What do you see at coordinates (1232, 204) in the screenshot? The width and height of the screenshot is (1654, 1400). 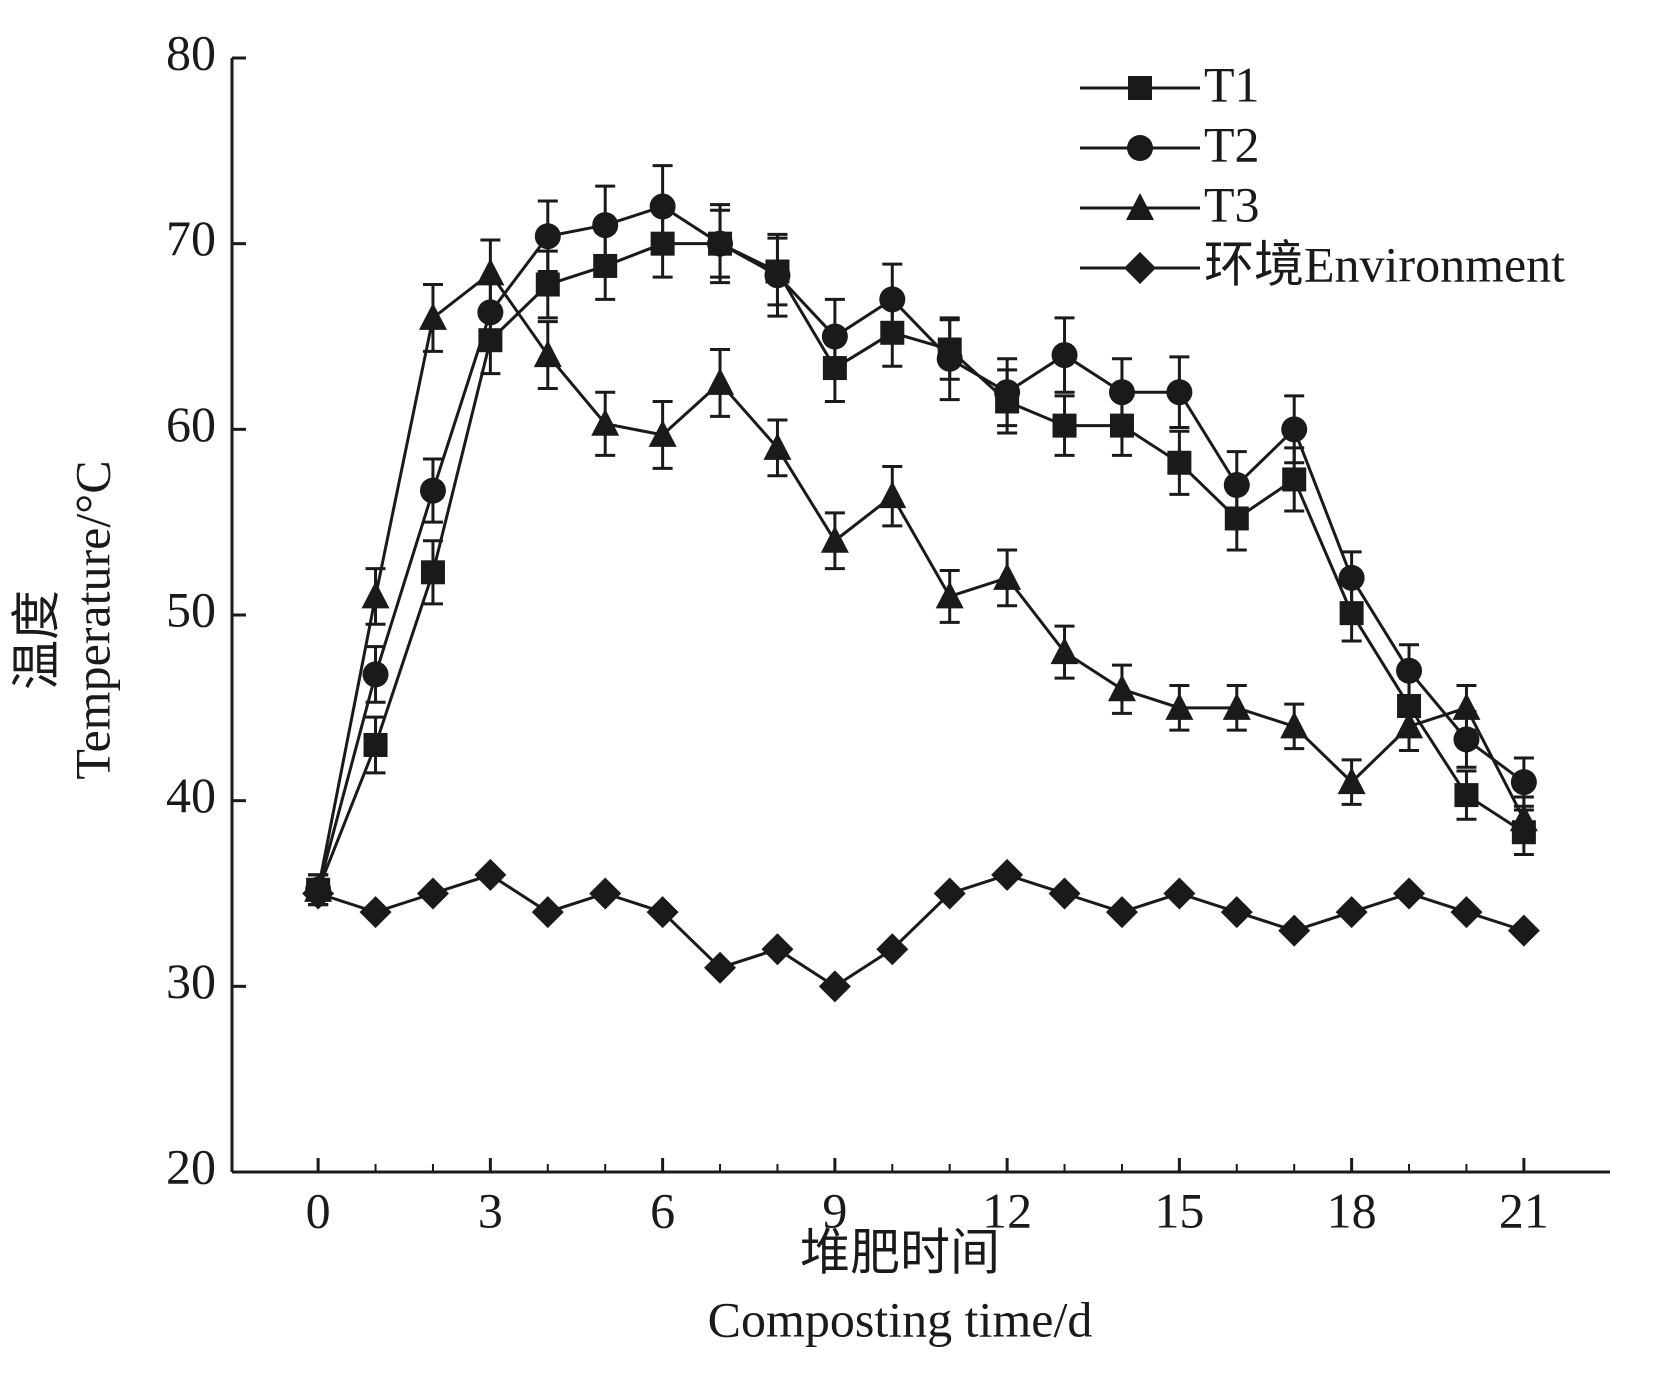 I see `legend-label: T3` at bounding box center [1232, 204].